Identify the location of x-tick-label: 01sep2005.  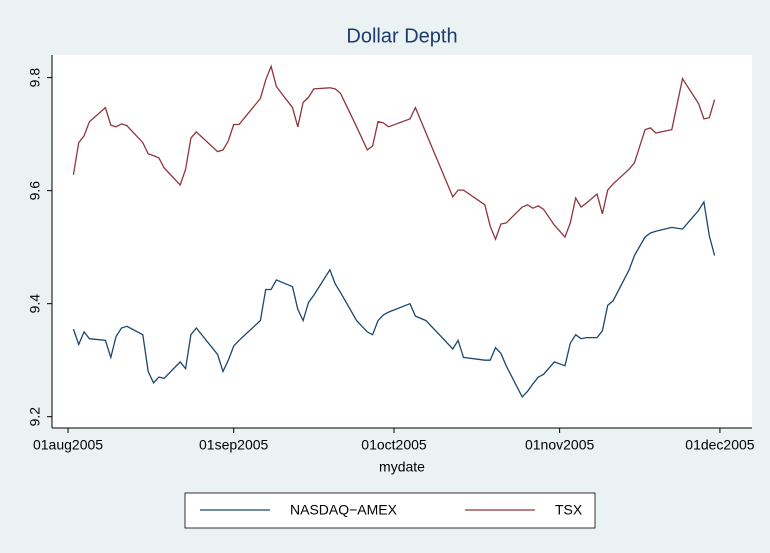
(234, 445).